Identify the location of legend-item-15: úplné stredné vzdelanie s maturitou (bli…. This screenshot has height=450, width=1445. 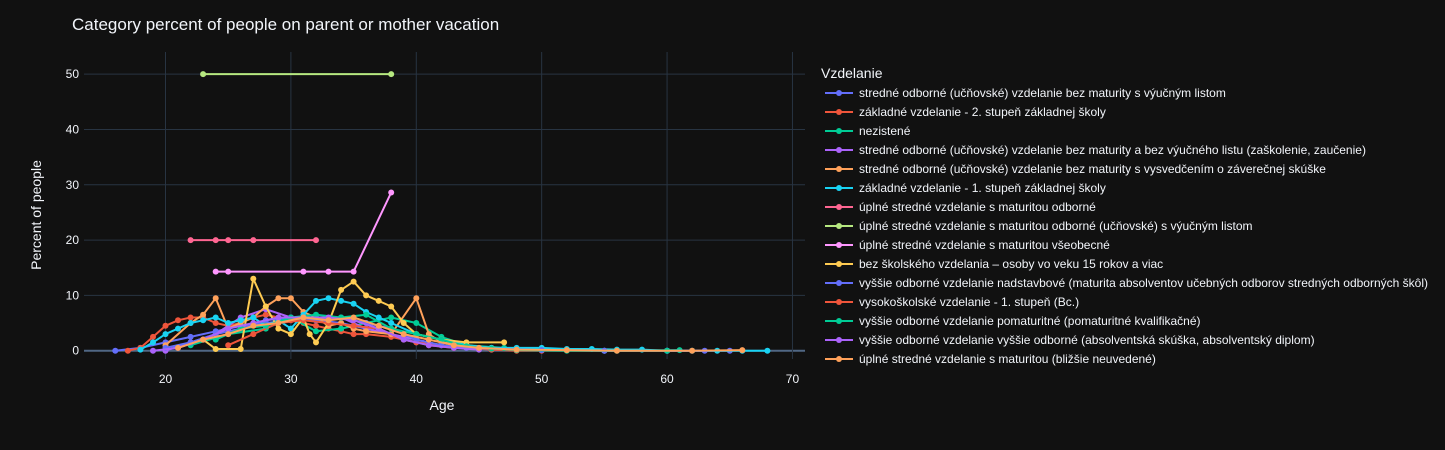
(990, 359).